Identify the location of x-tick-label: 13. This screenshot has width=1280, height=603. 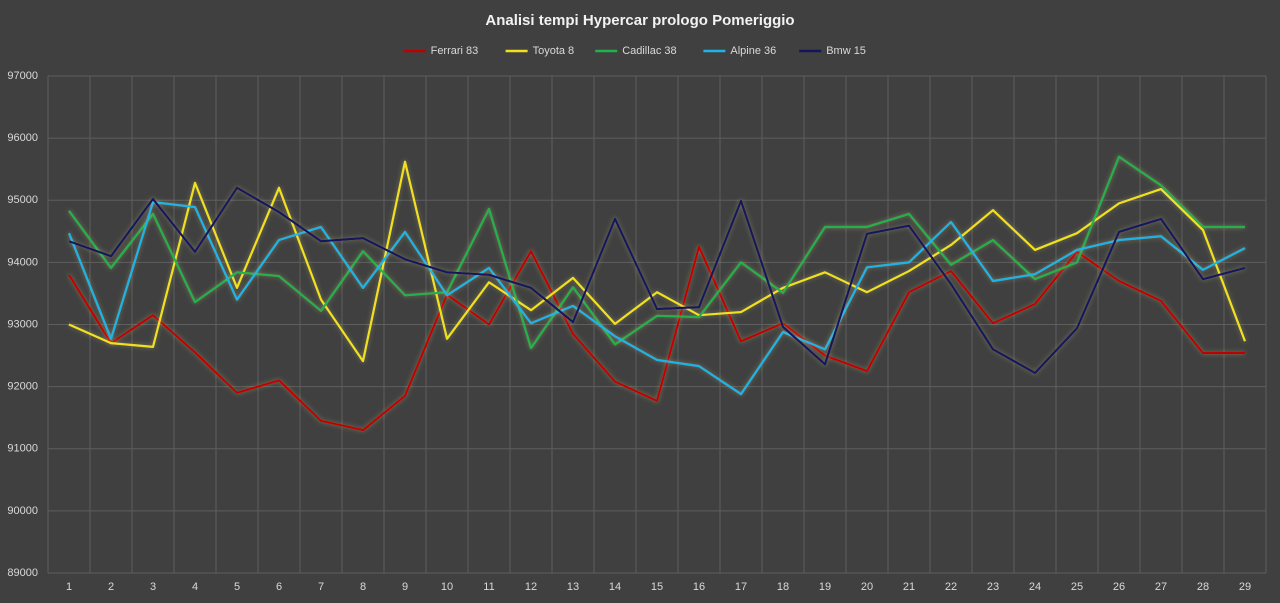
(573, 587).